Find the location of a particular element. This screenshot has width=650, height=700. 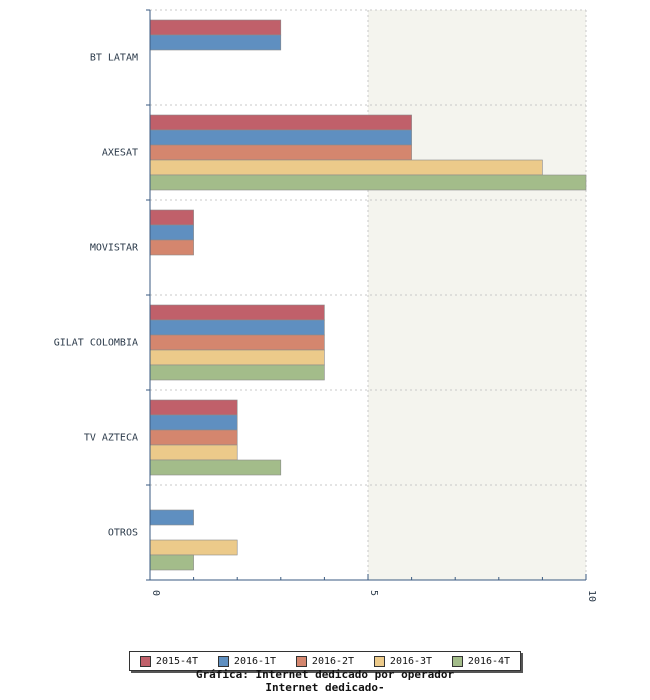

legend-item: 2016-3T is located at coordinates (403, 661).